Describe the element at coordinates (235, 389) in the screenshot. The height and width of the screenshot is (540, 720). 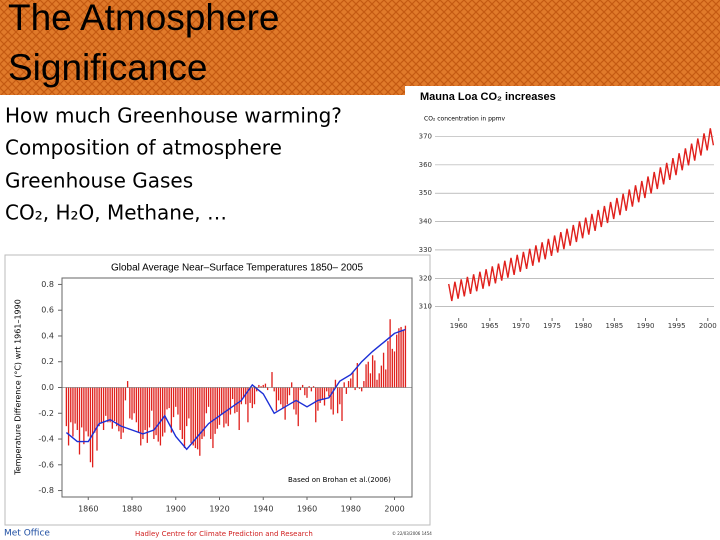
I see `line` at that location.